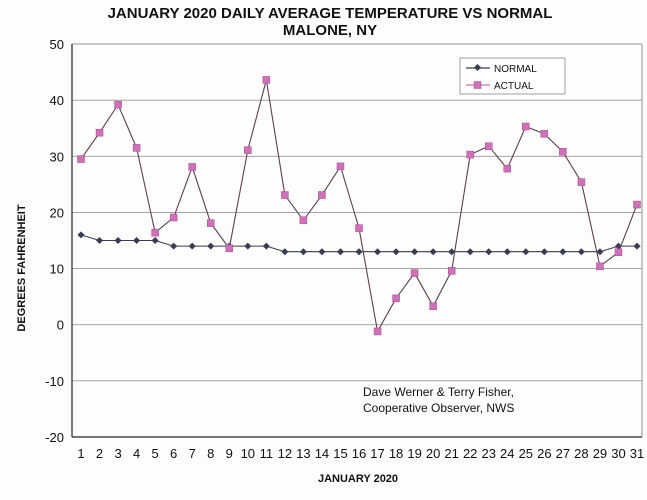  I want to click on x-tick-label: 4, so click(136, 453).